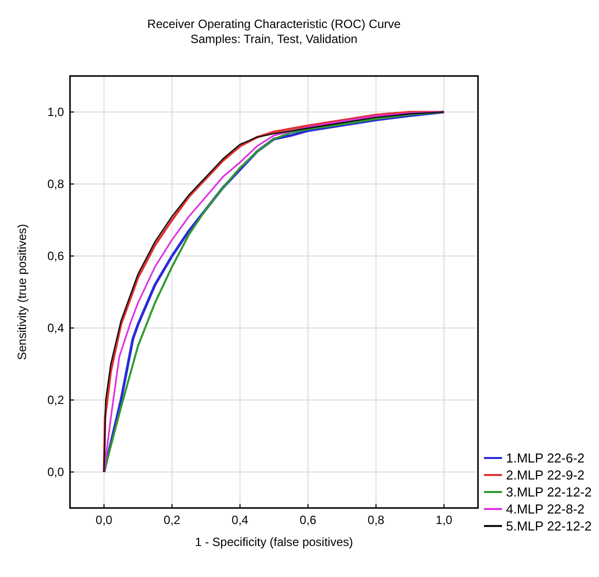 Image resolution: width=599 pixels, height=577 pixels. Describe the element at coordinates (55, 112) in the screenshot. I see `y-tick-label: 1,0` at that location.